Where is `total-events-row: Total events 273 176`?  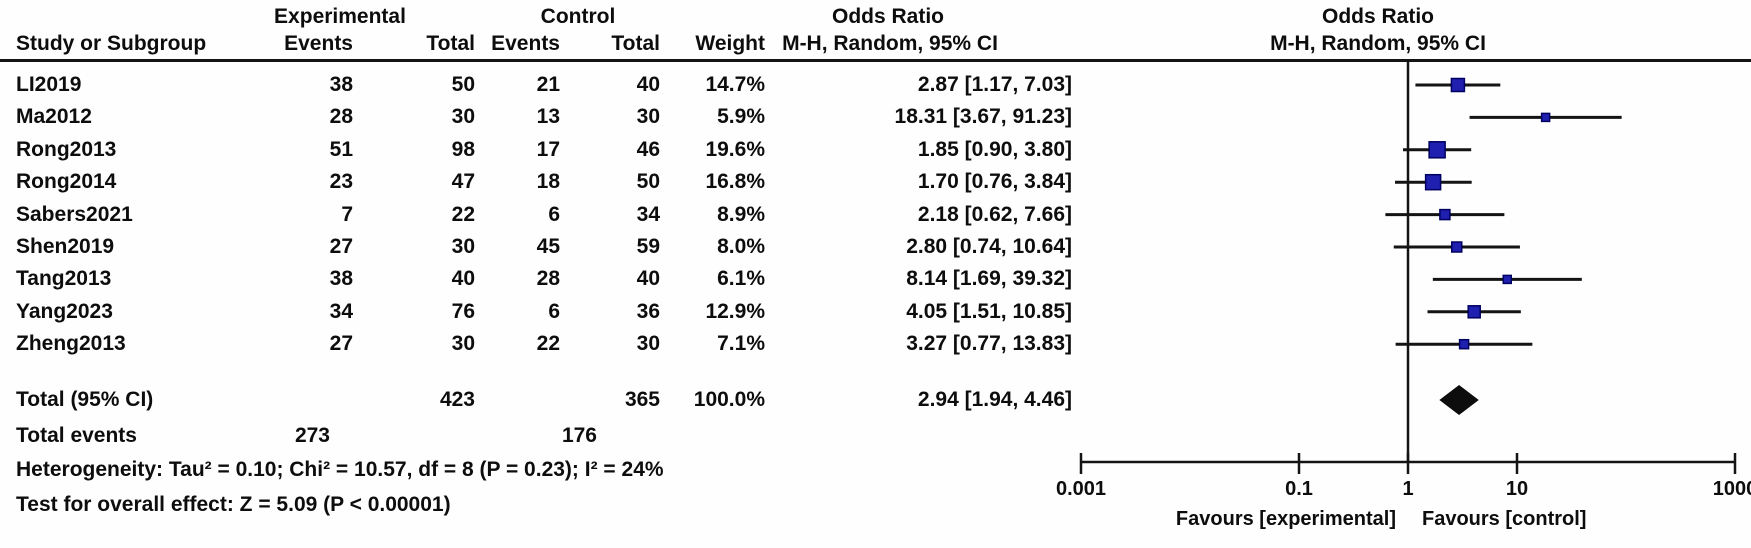
total-events-row: Total events 273 176 is located at coordinates (545, 436).